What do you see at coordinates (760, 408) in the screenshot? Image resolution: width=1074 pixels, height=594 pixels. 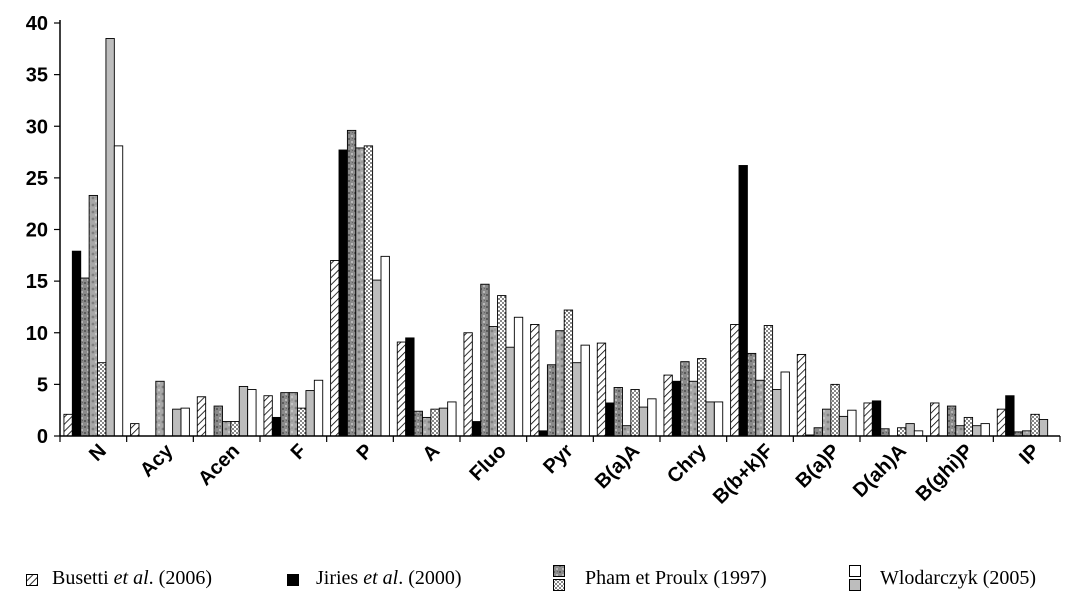 I see `bar-B(b+k)F-series-4` at bounding box center [760, 408].